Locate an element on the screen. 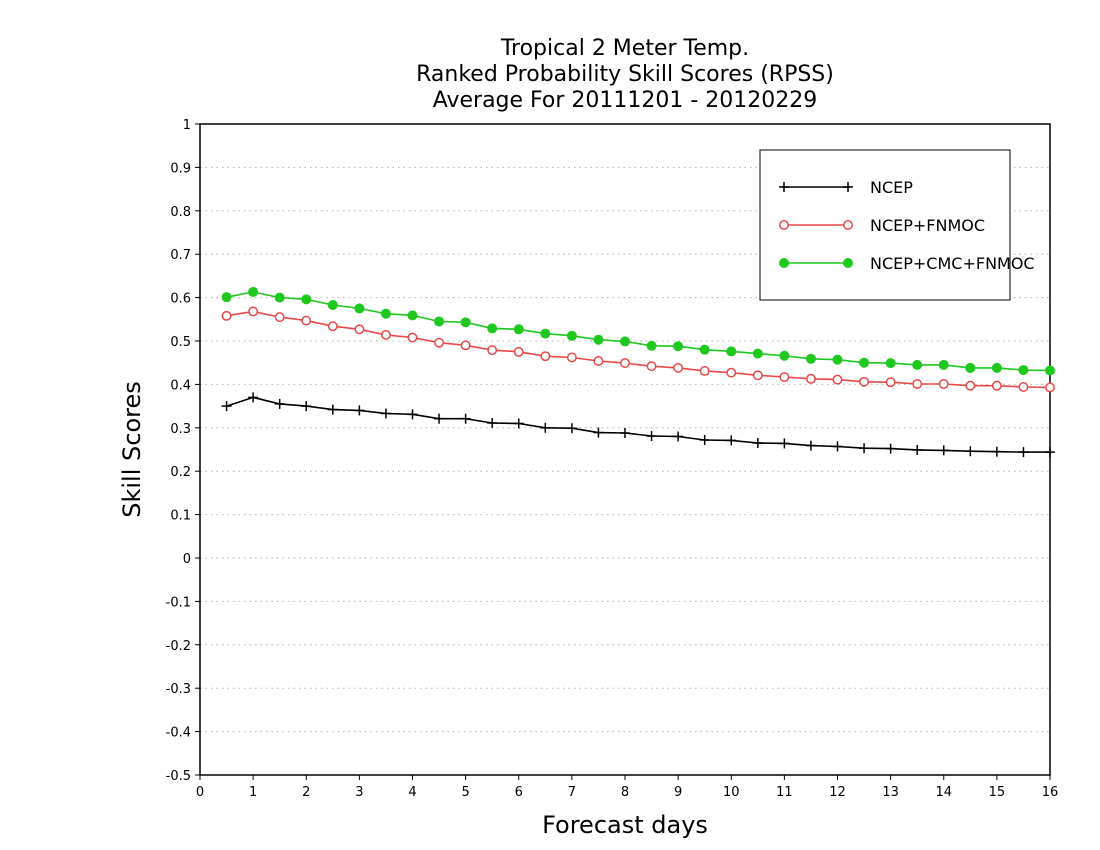  y-tick-label: 0.4 is located at coordinates (180, 385).